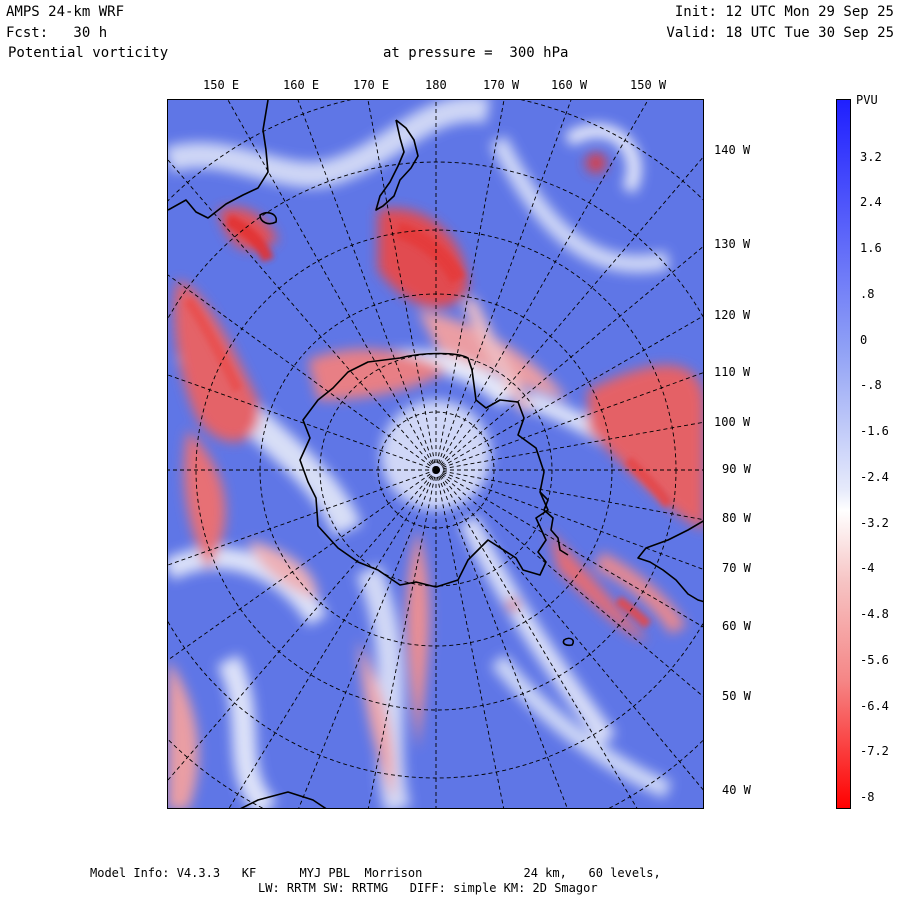 This screenshot has width=900, height=900. What do you see at coordinates (732, 315) in the screenshot?
I see `lon-label-right: 120 W` at bounding box center [732, 315].